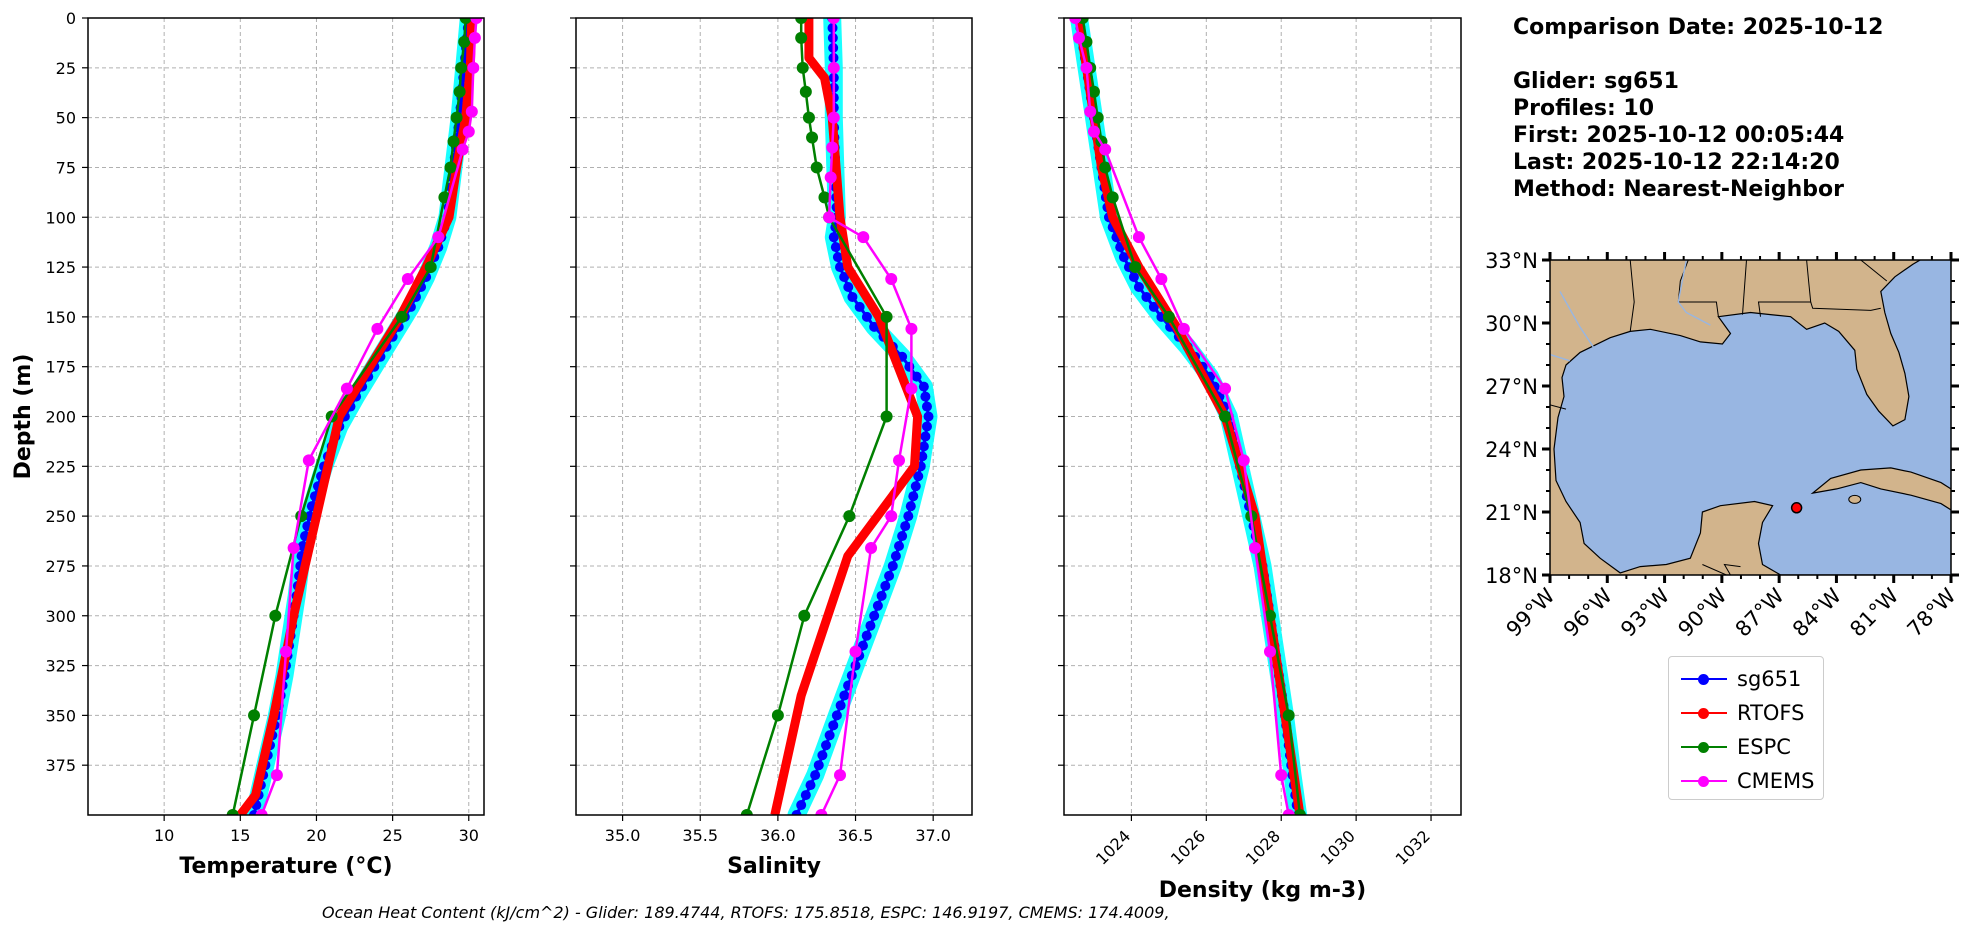 The height and width of the screenshot is (934, 1987). I want to click on legend-label-espc: ESPC, so click(1764, 747).